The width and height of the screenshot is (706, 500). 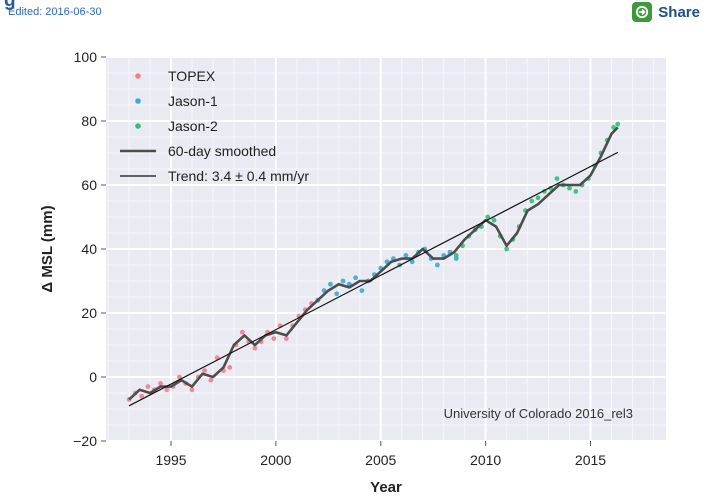 What do you see at coordinates (386, 487) in the screenshot?
I see `x-axis-label: Year` at bounding box center [386, 487].